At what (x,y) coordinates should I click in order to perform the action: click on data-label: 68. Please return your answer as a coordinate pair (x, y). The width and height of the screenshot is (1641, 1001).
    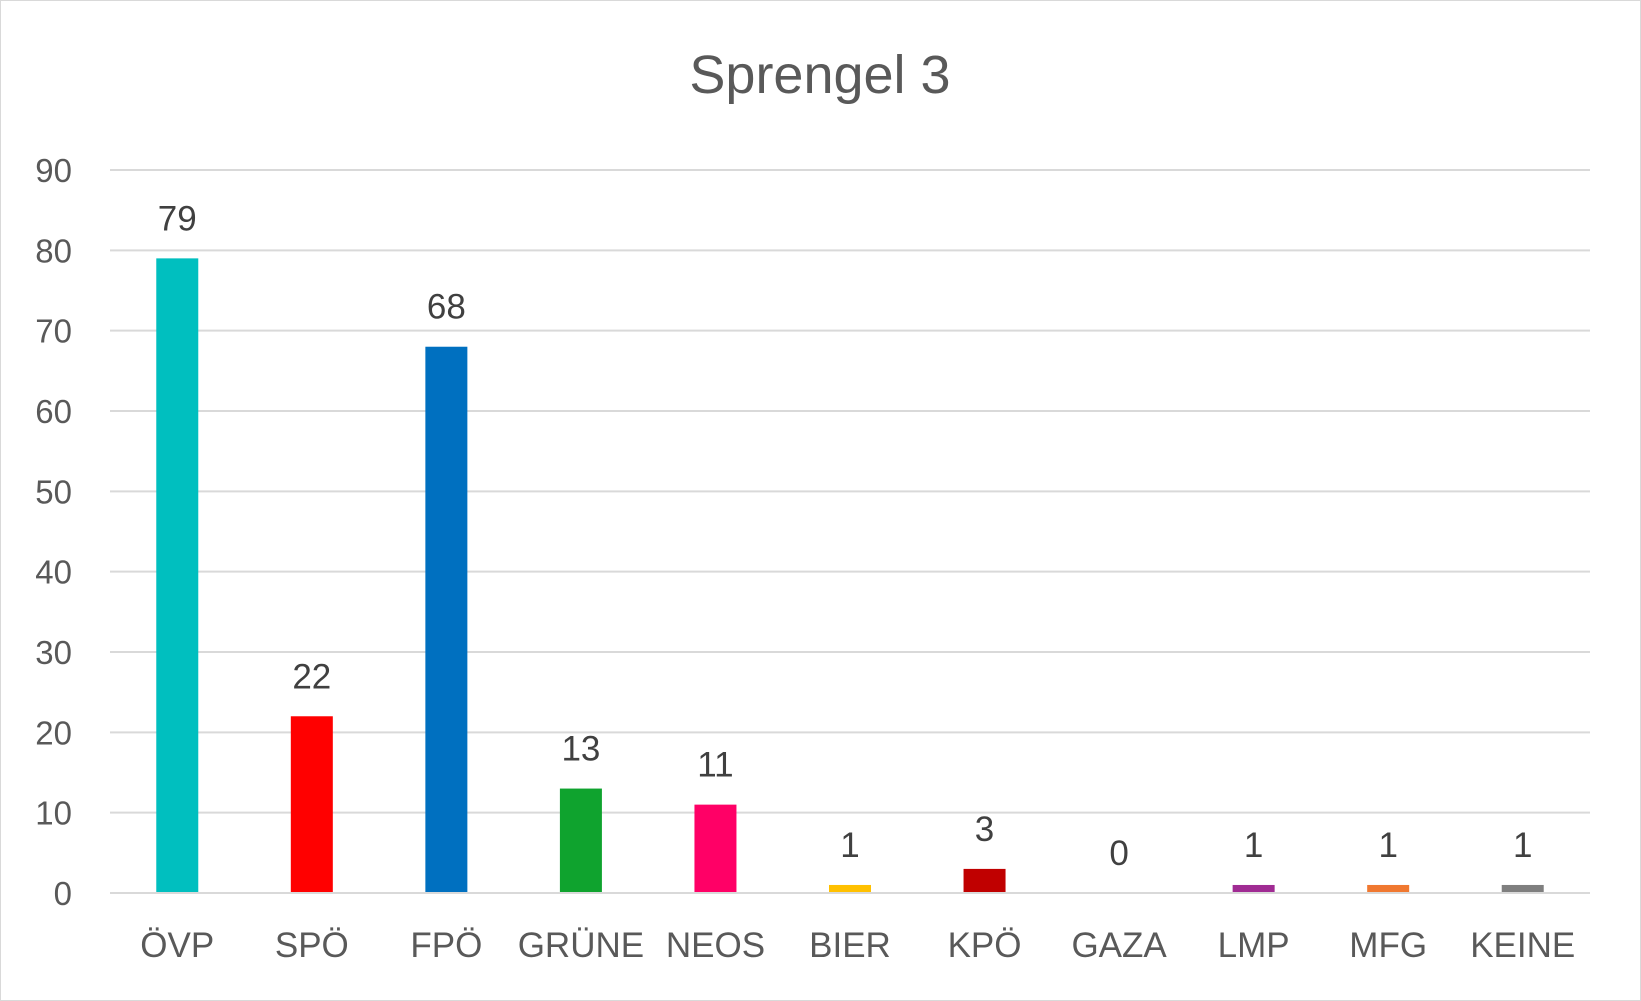
    Looking at the image, I should click on (446, 307).